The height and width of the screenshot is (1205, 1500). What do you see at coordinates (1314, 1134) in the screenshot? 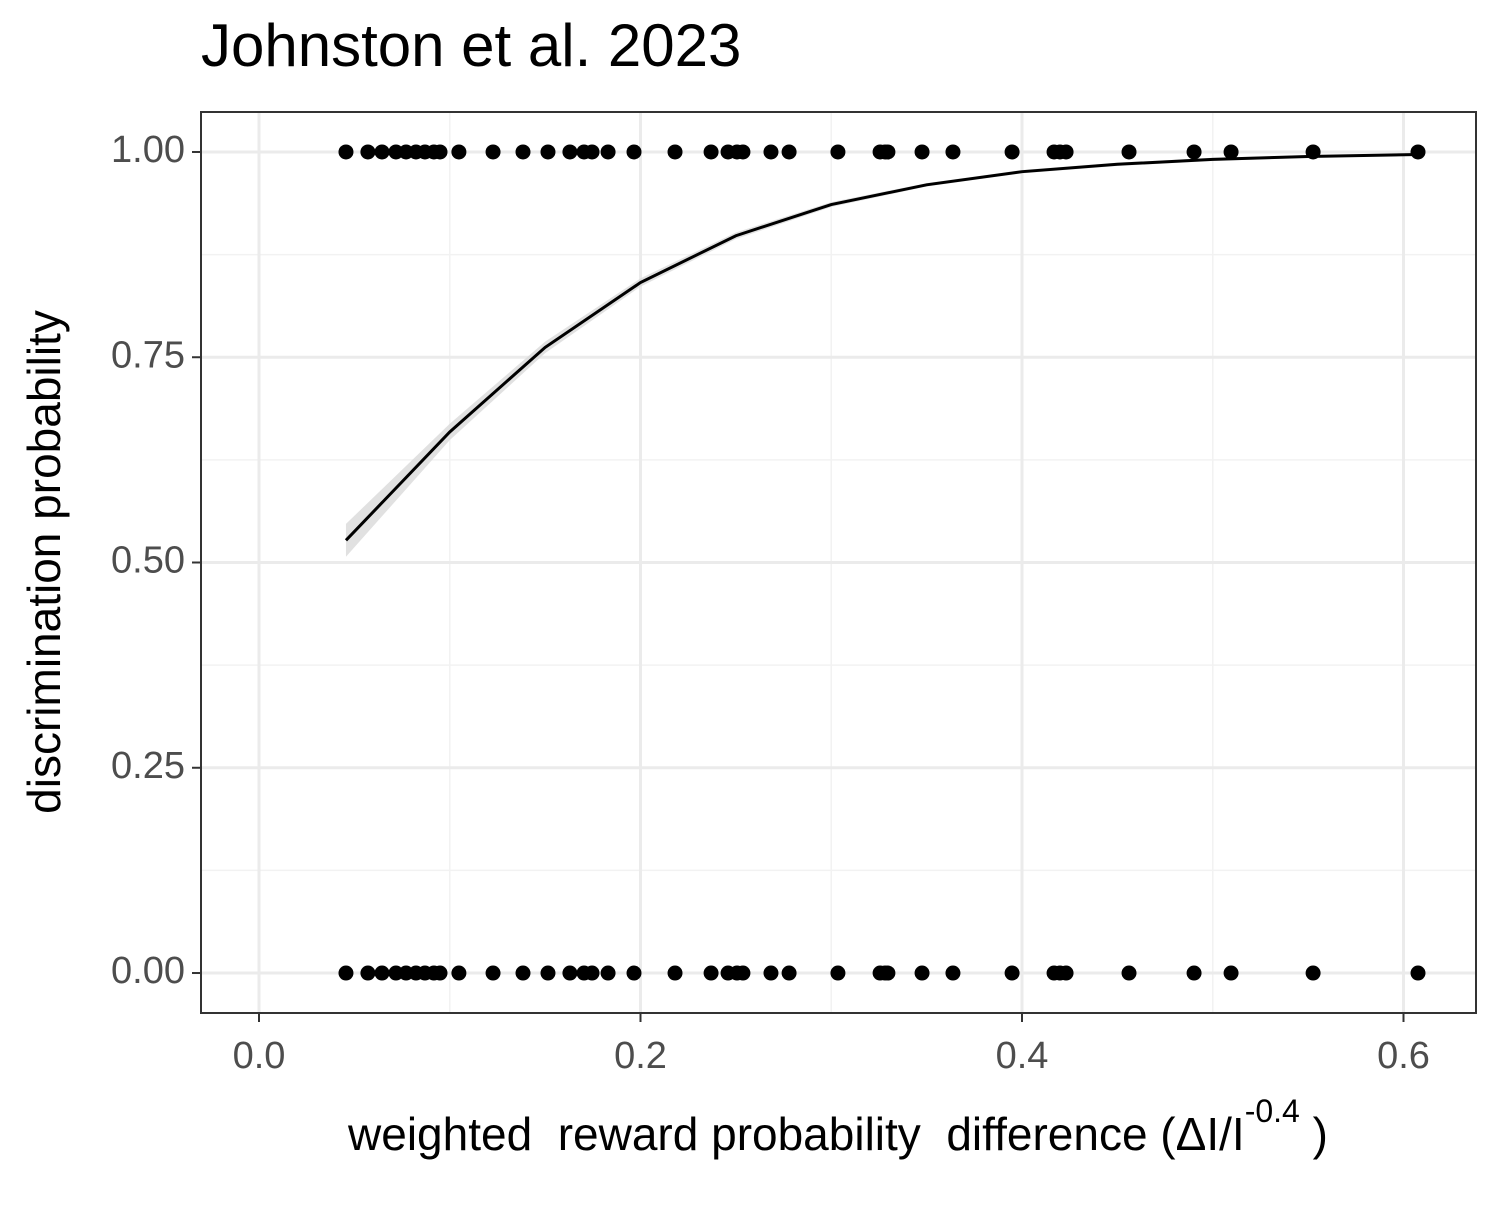
I see `x-label-suffix: )` at bounding box center [1314, 1134].